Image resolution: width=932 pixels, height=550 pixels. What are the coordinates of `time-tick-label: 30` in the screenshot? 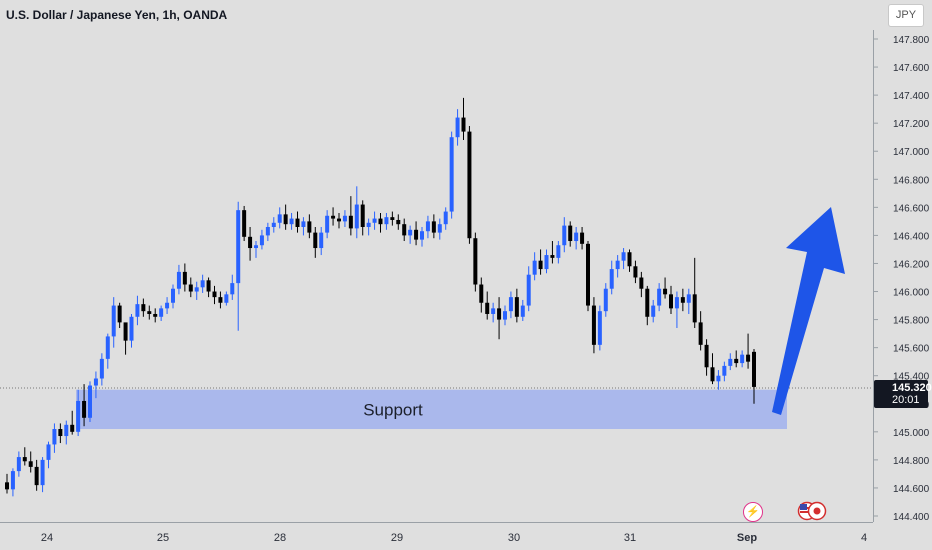 It's located at (514, 538).